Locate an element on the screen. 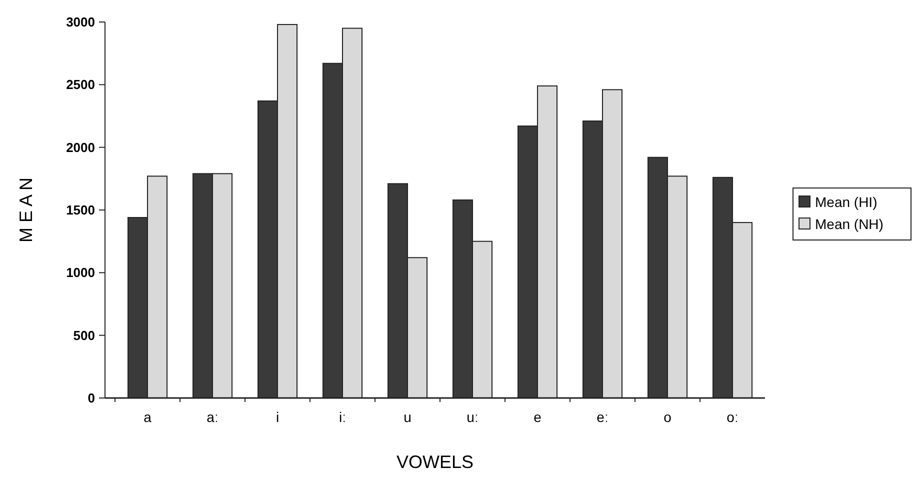 This screenshot has height=486, width=915. x-axis-title: VOWELS is located at coordinates (435, 462).